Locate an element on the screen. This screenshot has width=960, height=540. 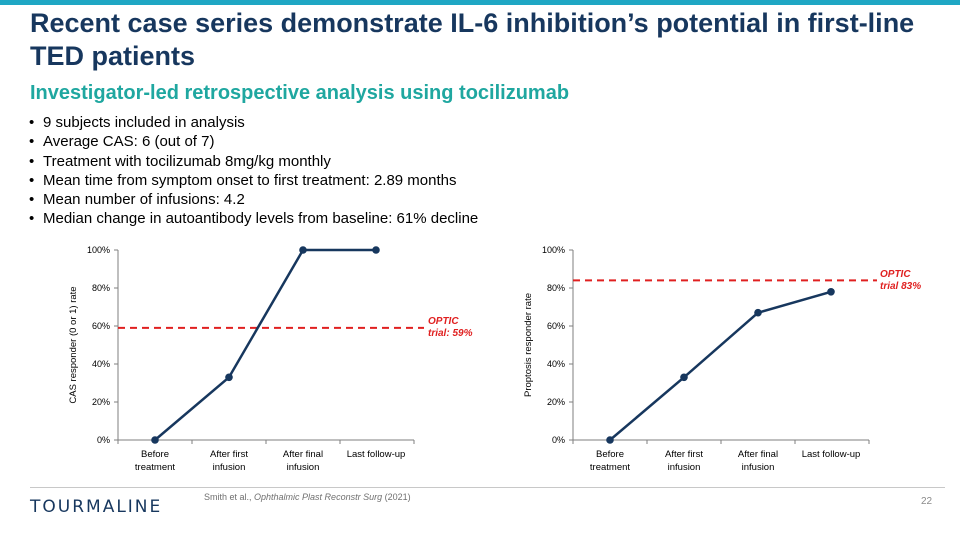
top-accent-bar is located at coordinates (480, 2).